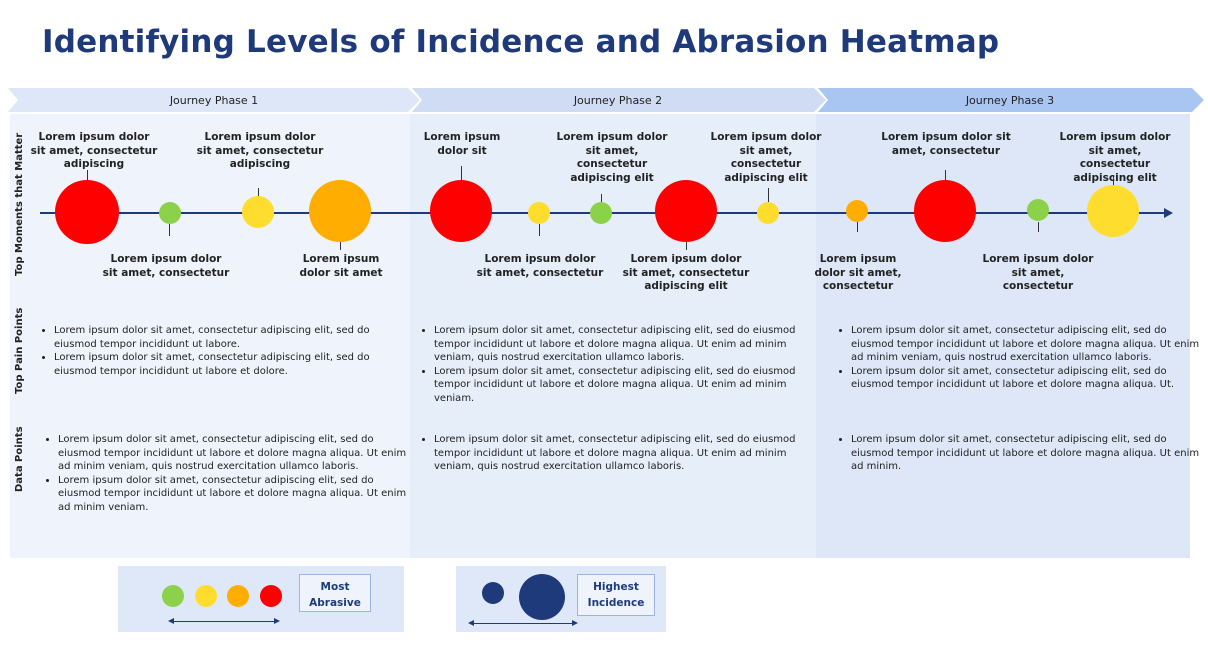 Image resolution: width=1208 pixels, height=656 pixels. What do you see at coordinates (616, 595) in the screenshot?
I see `legend-incidence-label: Highest Incidence` at bounding box center [616, 595].